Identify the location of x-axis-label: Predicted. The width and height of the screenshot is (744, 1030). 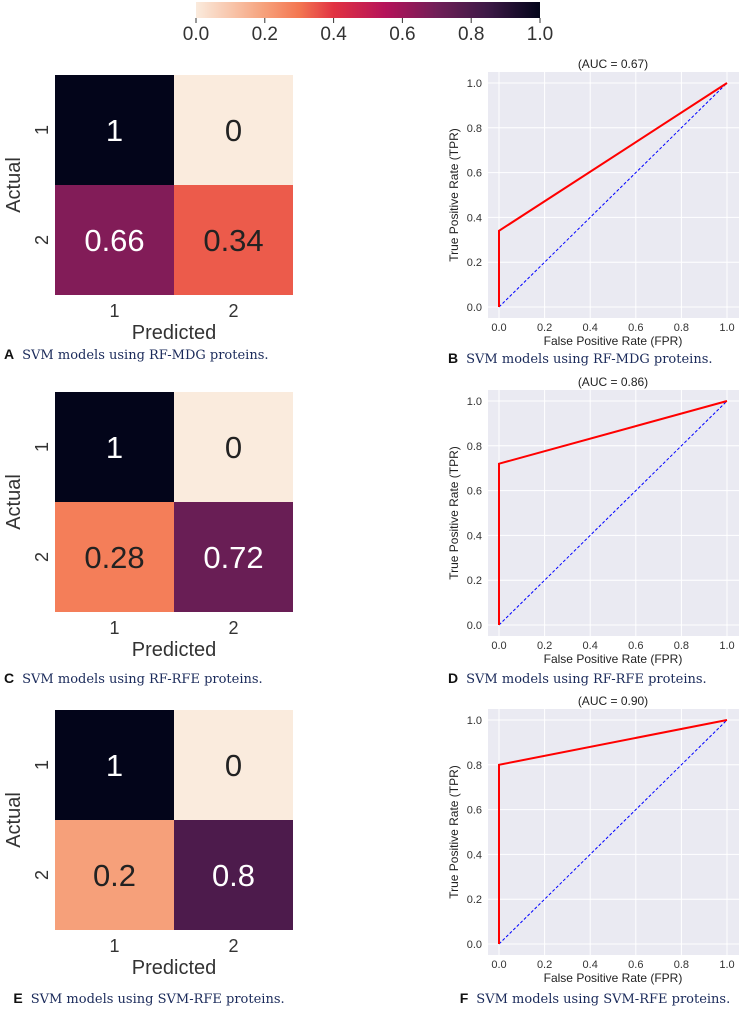
(174, 968).